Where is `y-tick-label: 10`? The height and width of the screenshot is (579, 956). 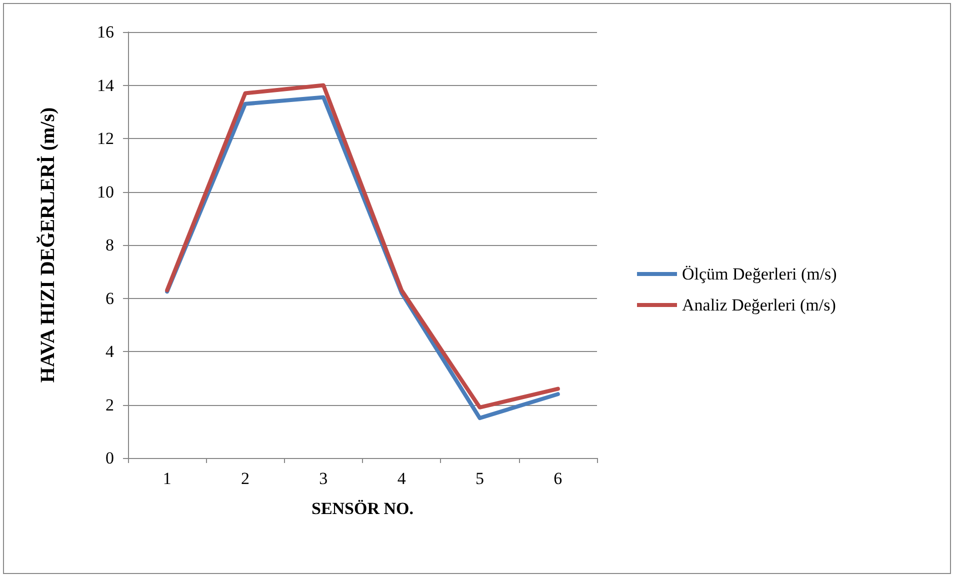 y-tick-label: 10 is located at coordinates (105, 192).